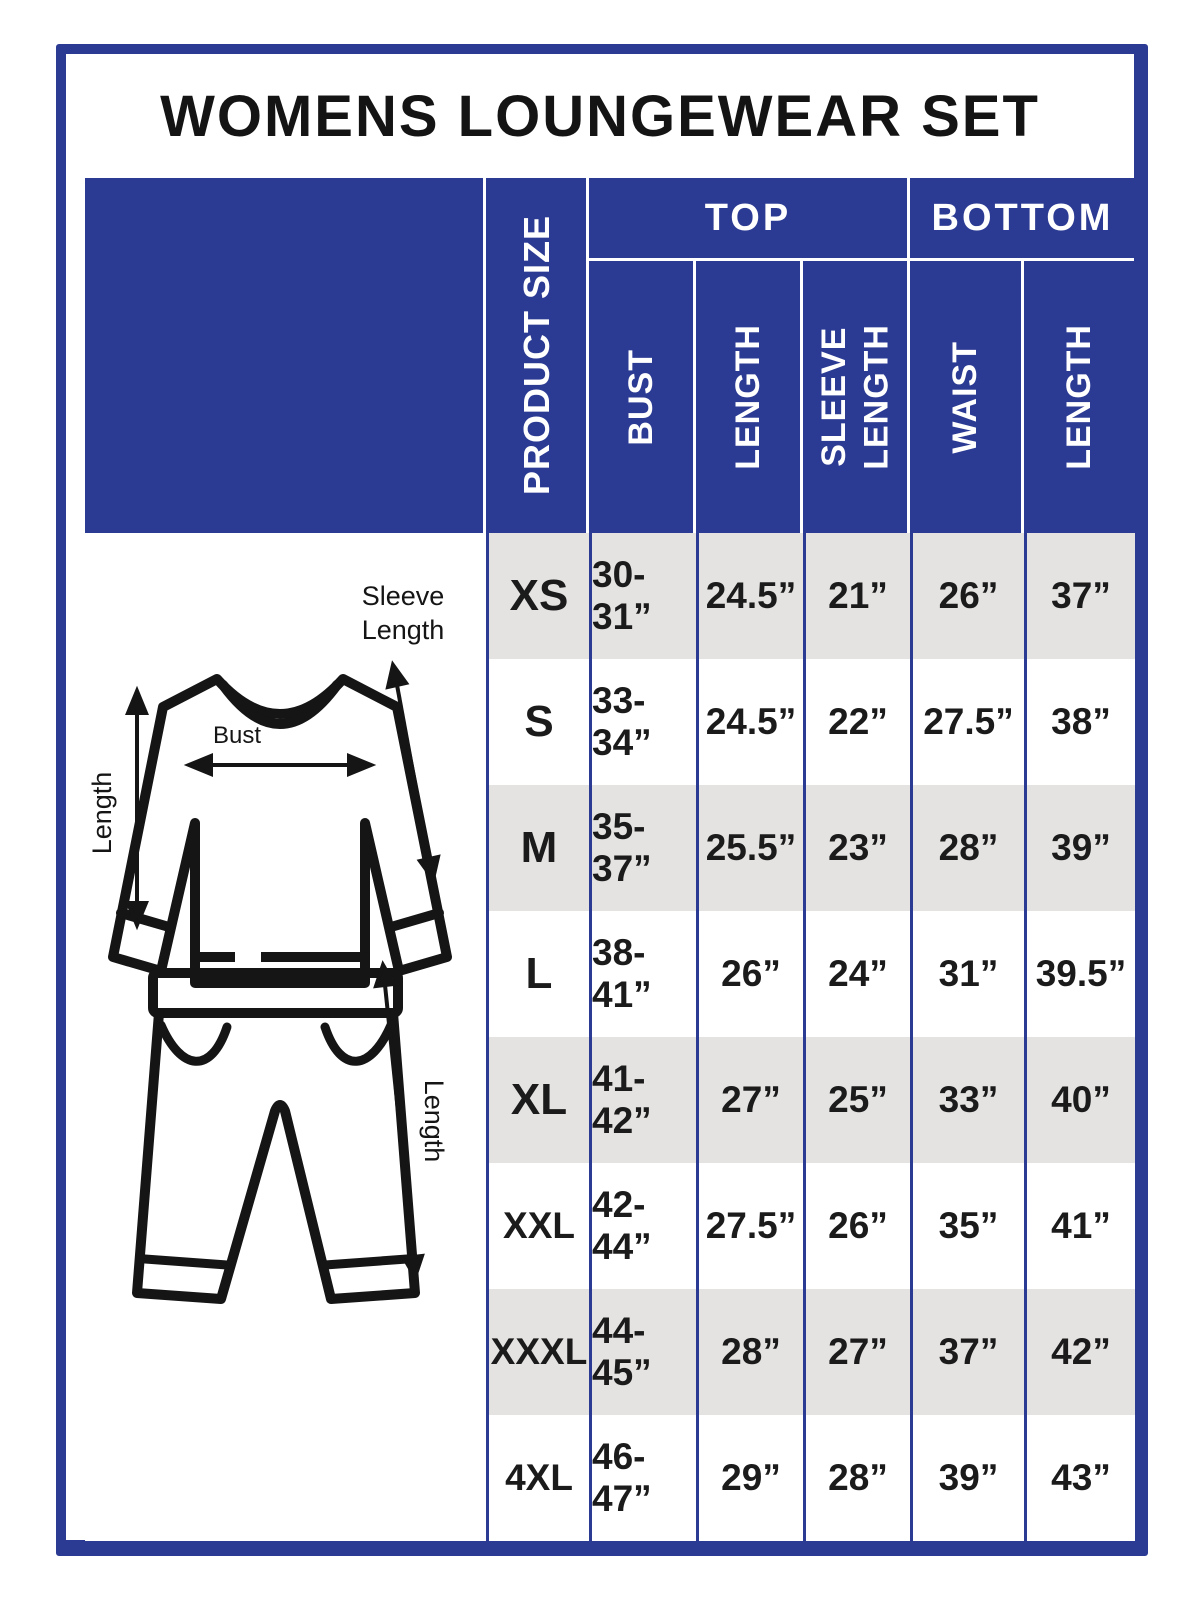 The height and width of the screenshot is (1600, 1200). I want to click on size-label: XXL, so click(537, 1226).